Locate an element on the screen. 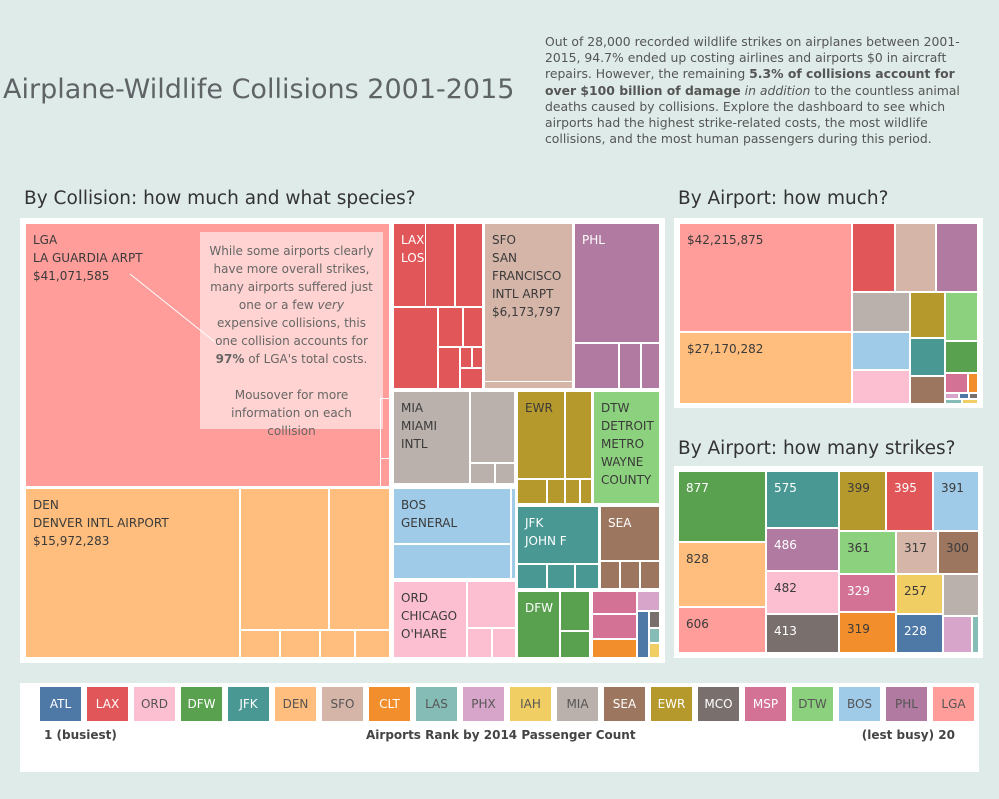 This screenshot has height=799, width=999. strike-tile-ewr: 399 is located at coordinates (862, 501).